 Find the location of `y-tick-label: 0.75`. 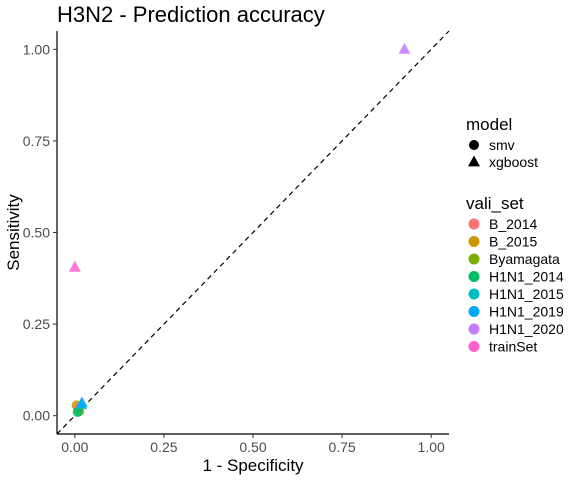

y-tick-label: 0.75 is located at coordinates (36, 141).